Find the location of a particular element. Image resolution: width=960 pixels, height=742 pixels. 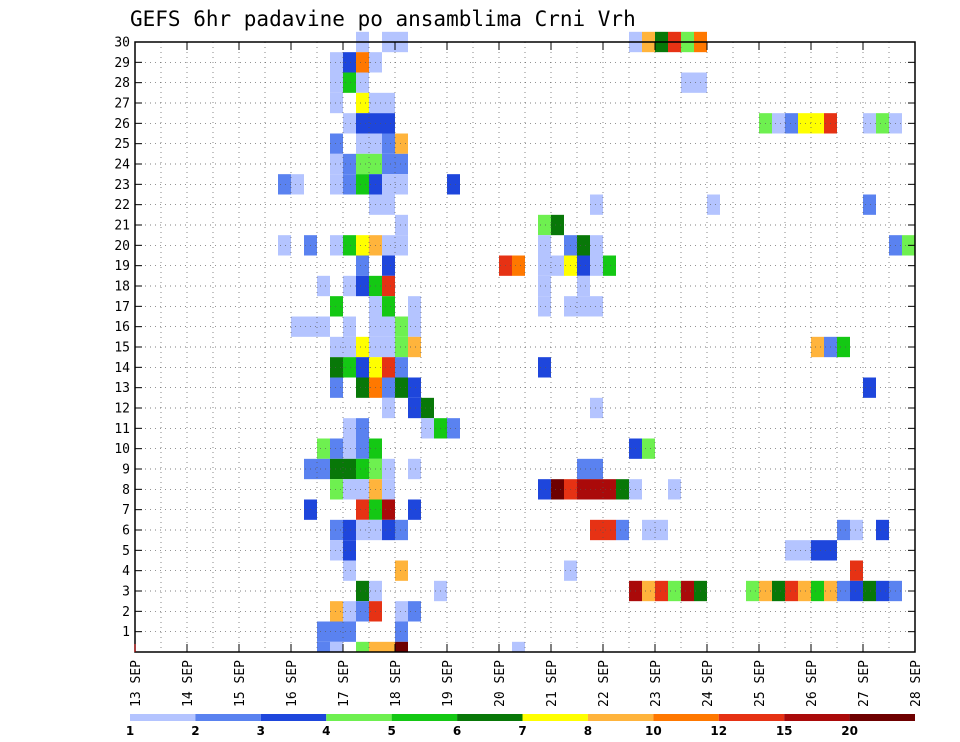

y-tick-label: 4 is located at coordinates (126, 571).